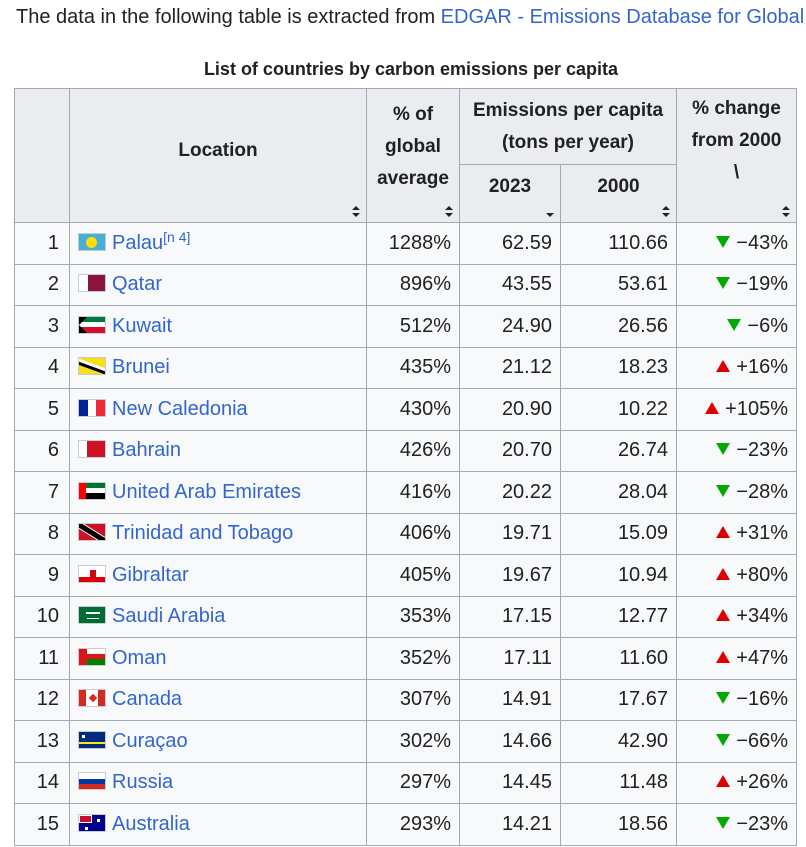 The height and width of the screenshot is (847, 806). What do you see at coordinates (177, 236) in the screenshot?
I see `footnote-link: [n 4]` at bounding box center [177, 236].